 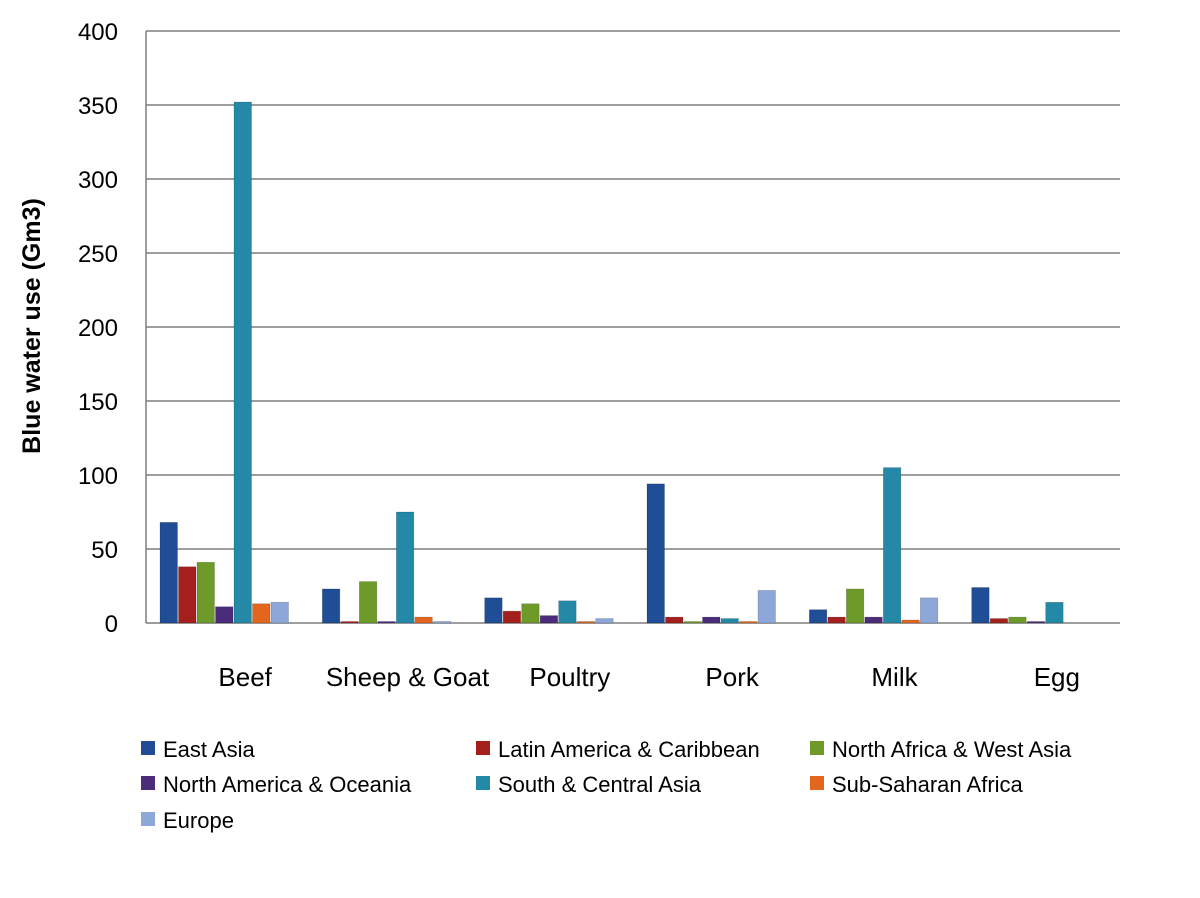 What do you see at coordinates (855, 606) in the screenshot?
I see `bar-milk-north-africa-west-asia` at bounding box center [855, 606].